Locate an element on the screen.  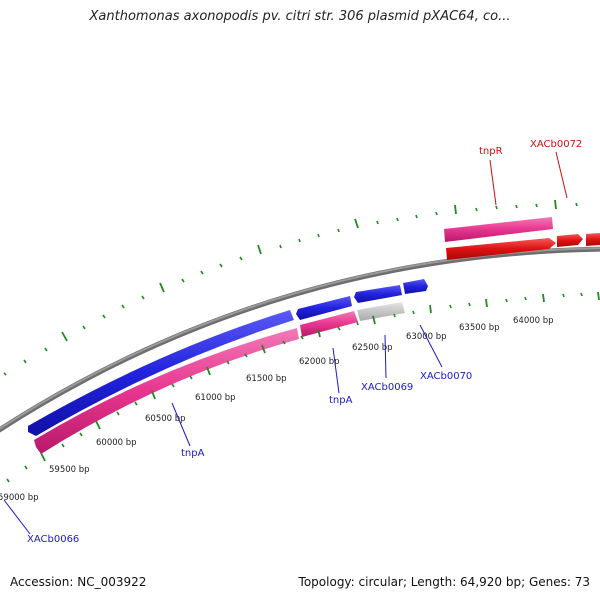
XACb0070-cds-blue is located at coordinates (378, 294).